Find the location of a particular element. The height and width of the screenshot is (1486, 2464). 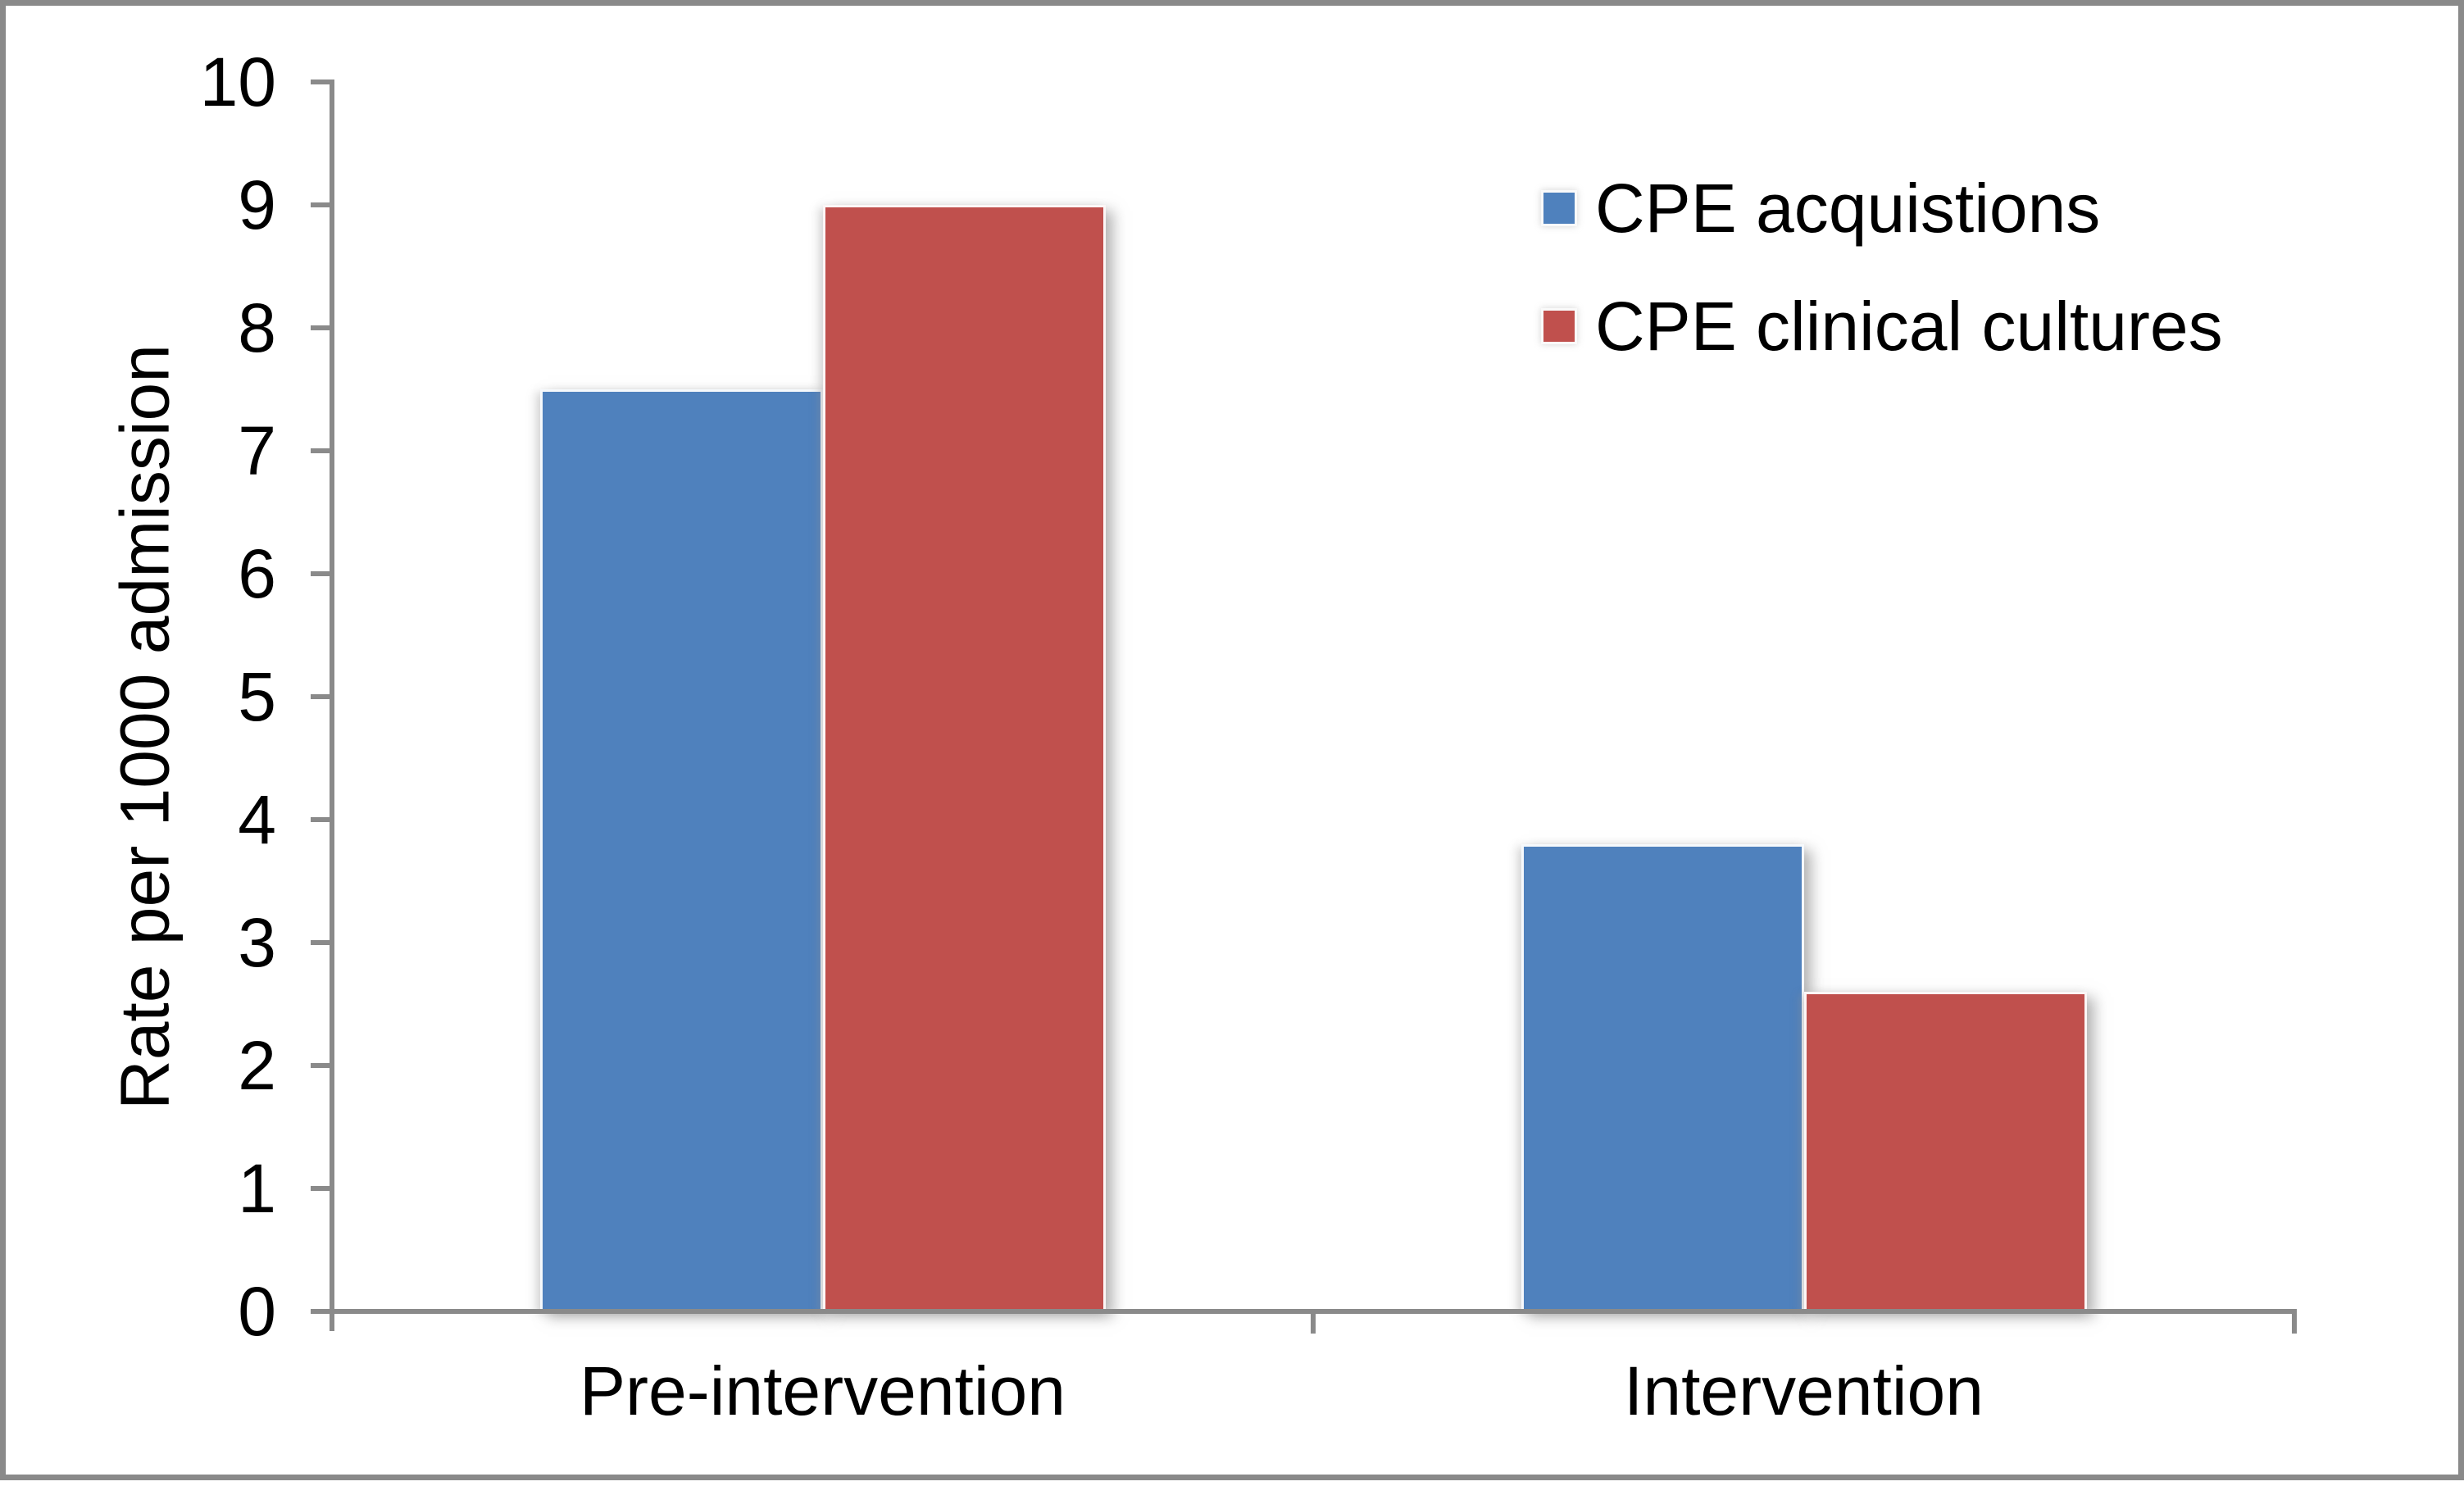

legend-item-1: CPE acquistions is located at coordinates (1882, 208).